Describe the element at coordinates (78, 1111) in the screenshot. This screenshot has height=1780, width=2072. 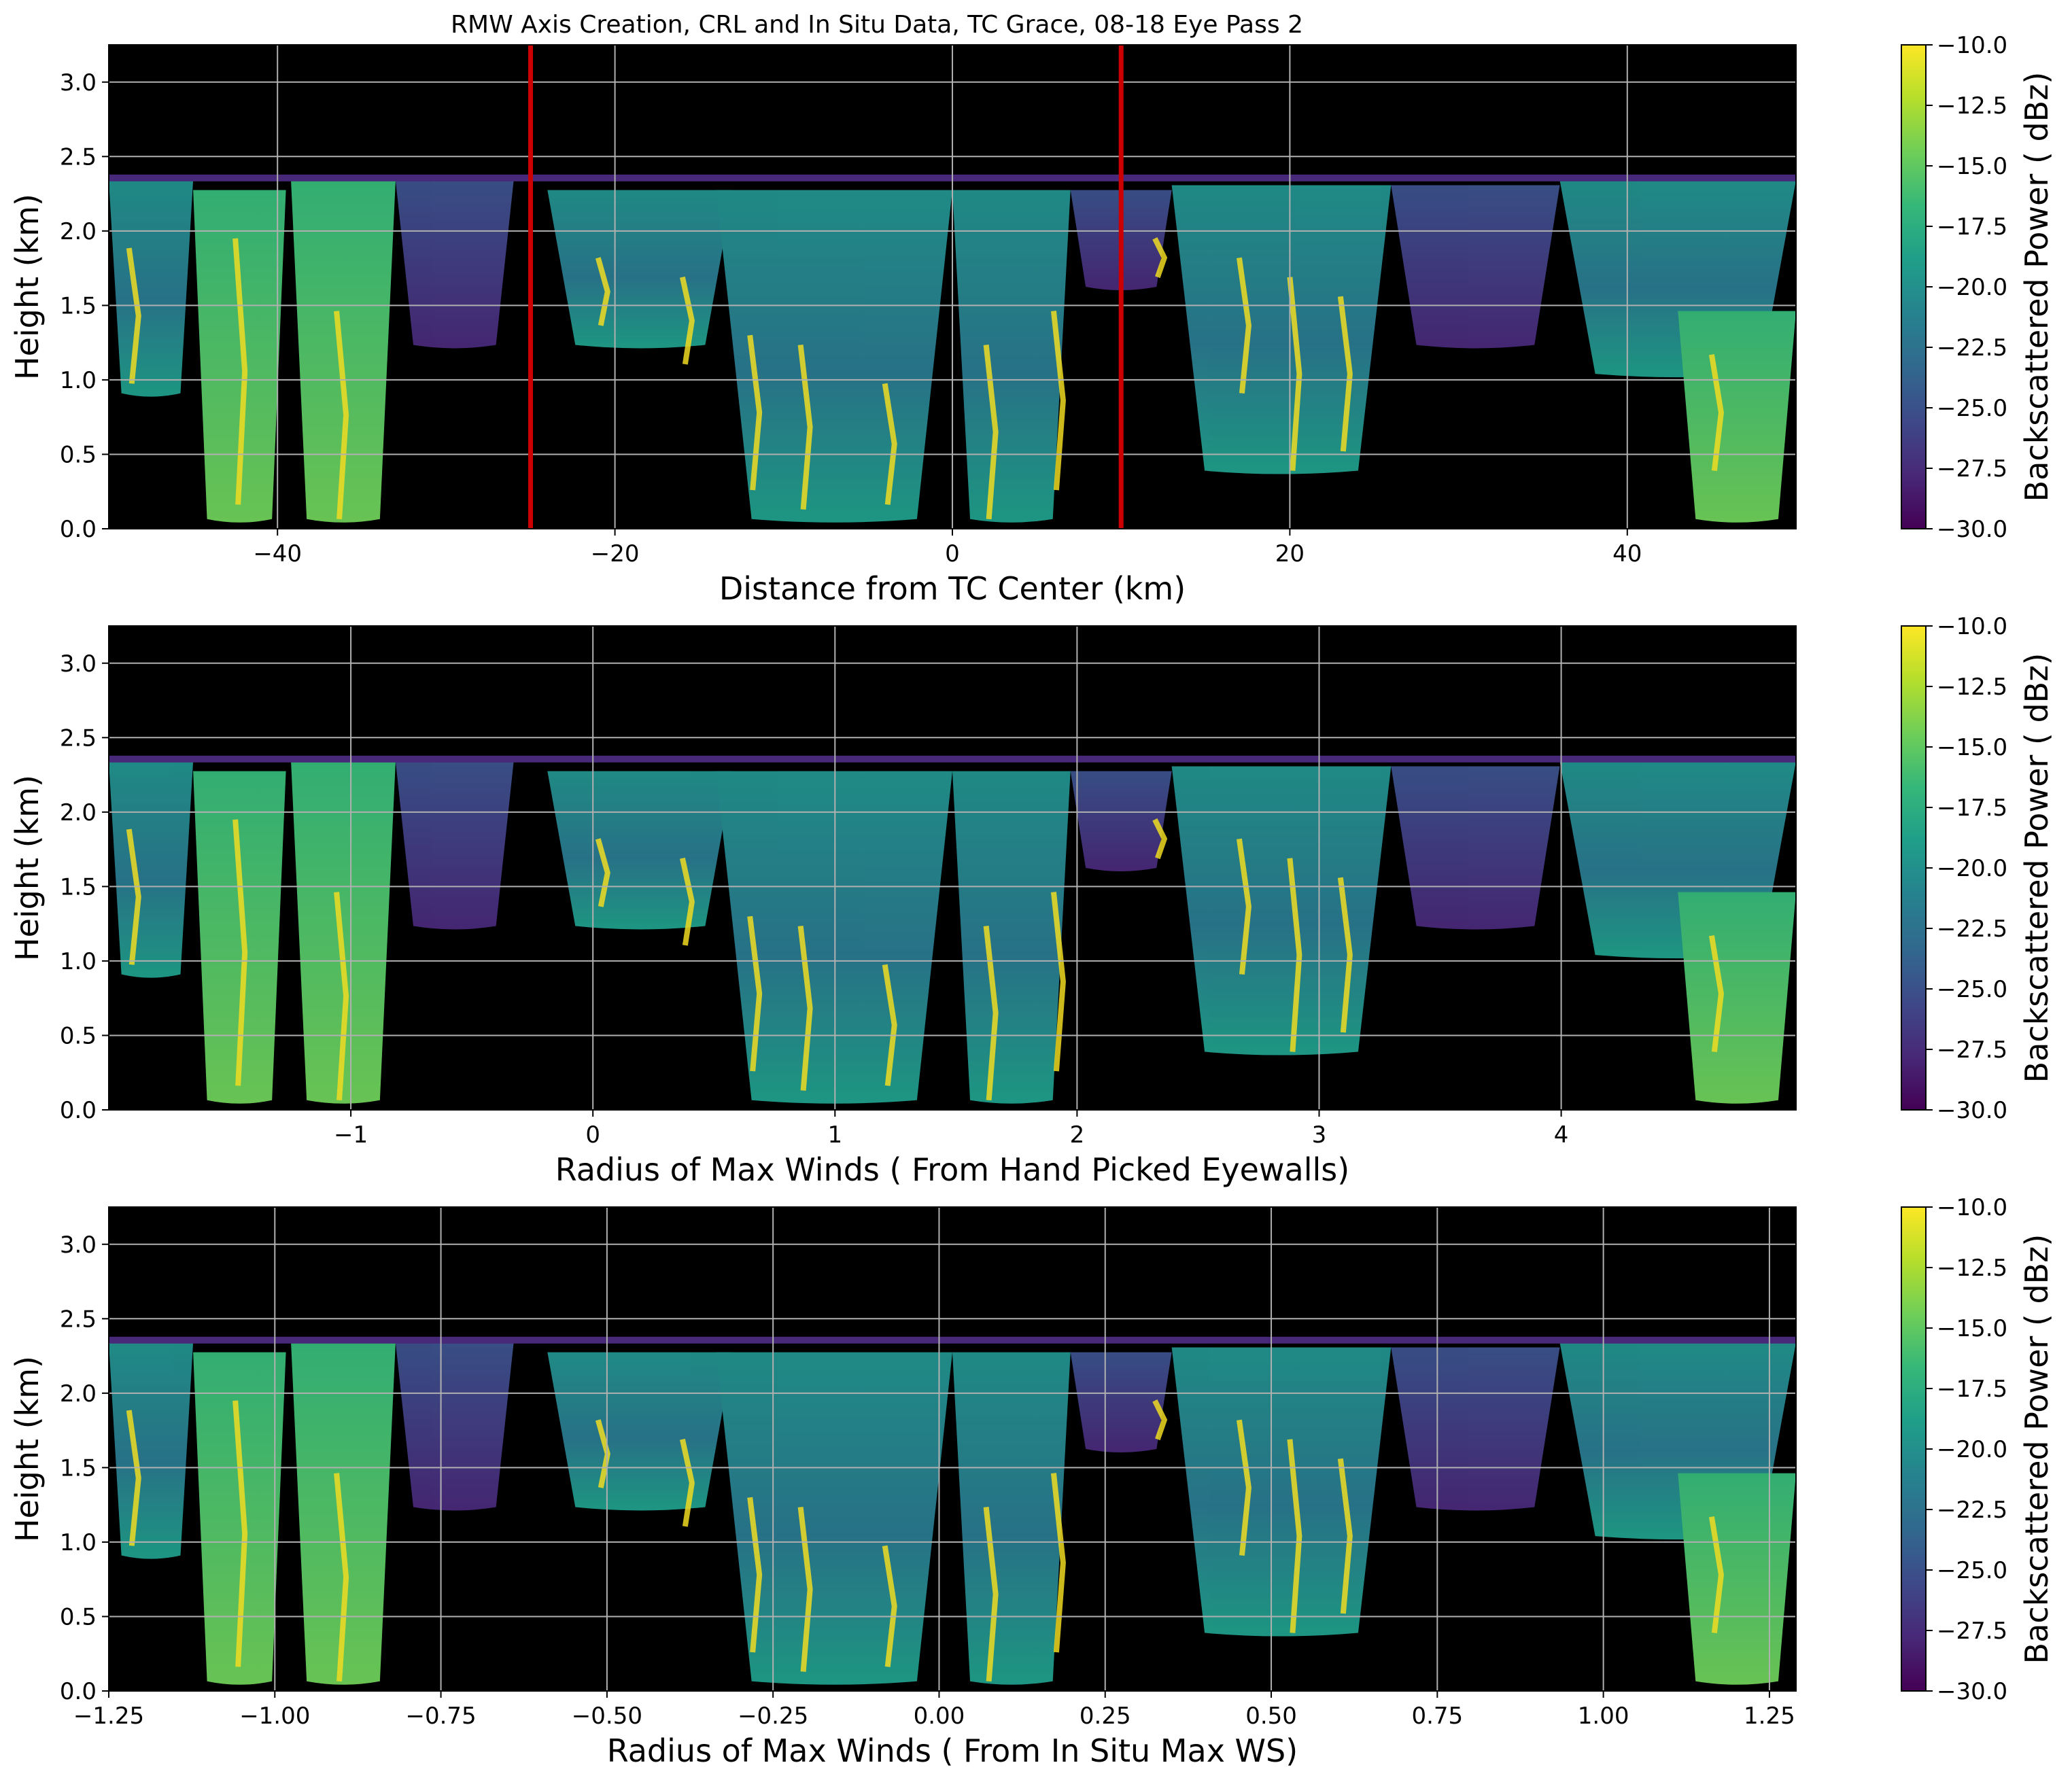
I see `y-tick-label: 0.0` at that location.